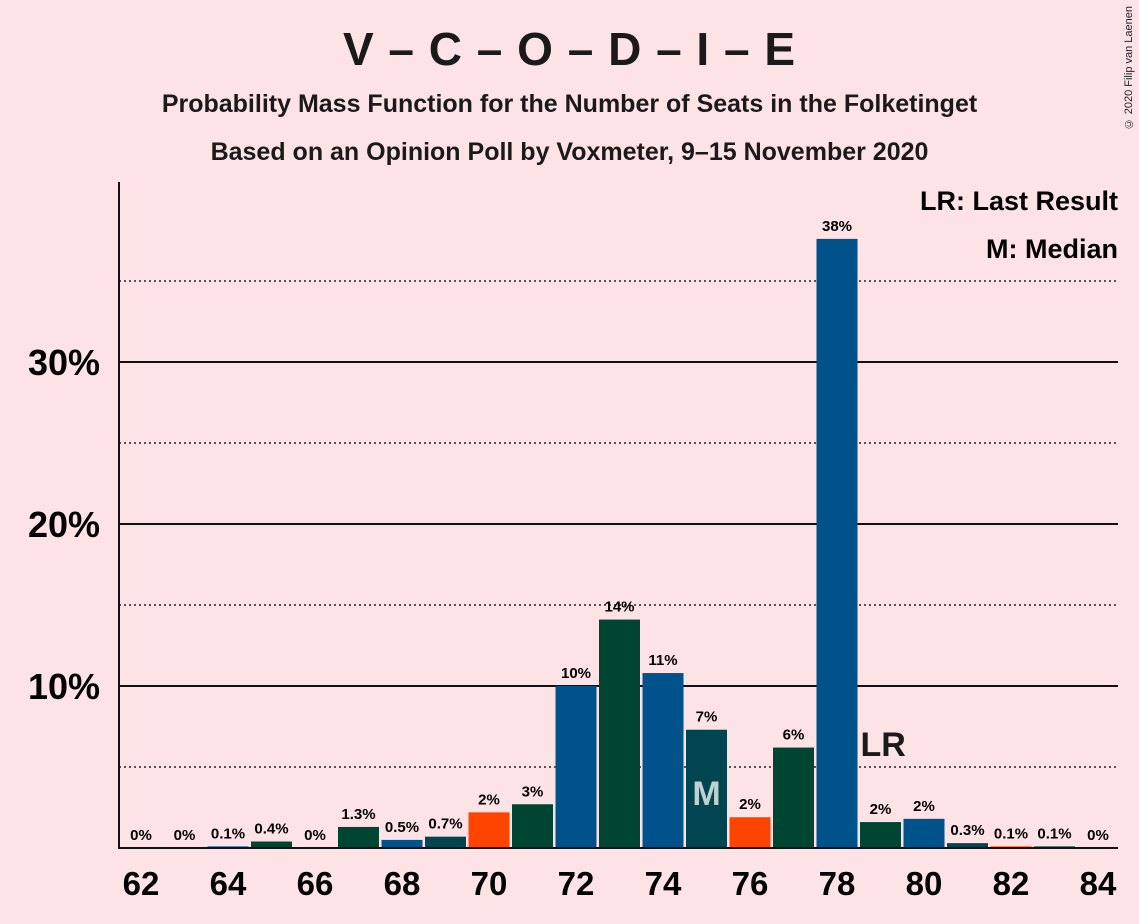 The height and width of the screenshot is (924, 1139). Describe the element at coordinates (837, 883) in the screenshot. I see `x-tick-label: 78` at that location.